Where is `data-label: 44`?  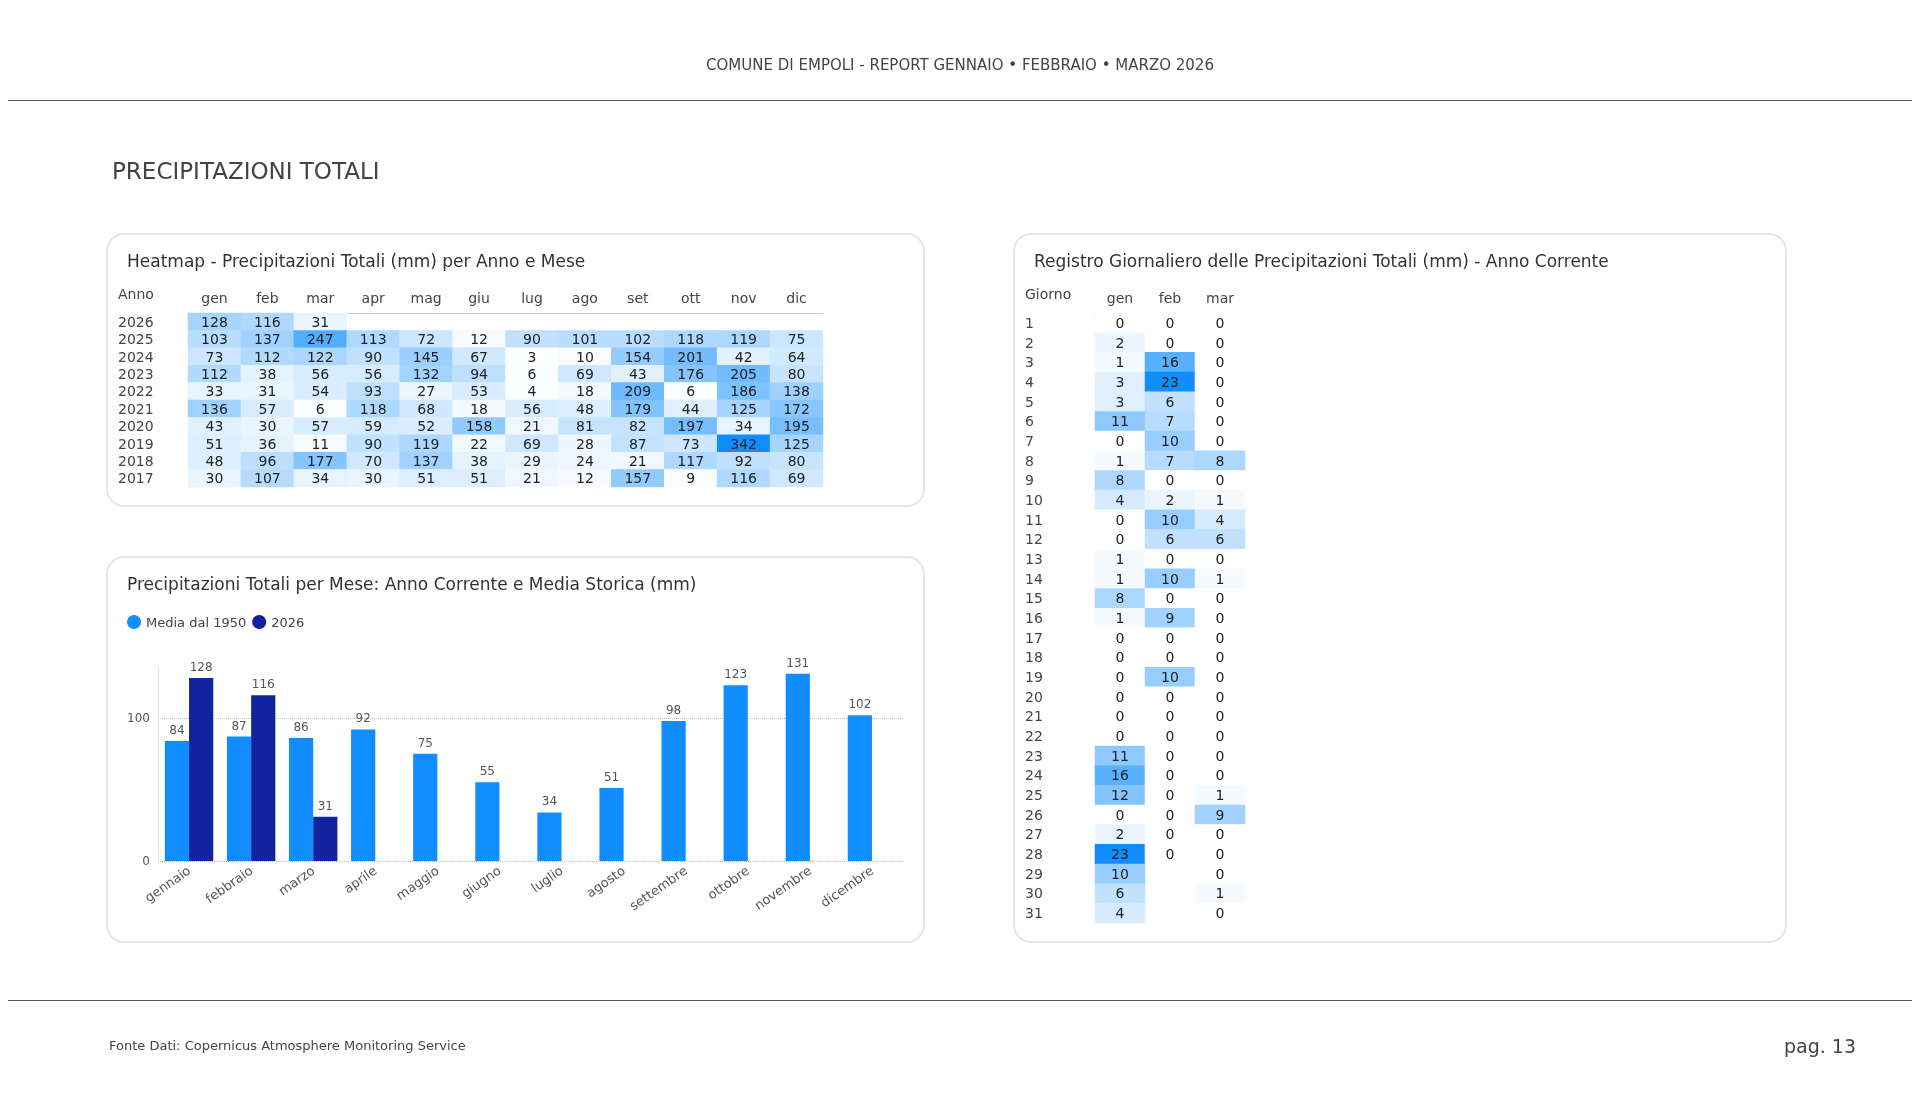 data-label: 44 is located at coordinates (690, 408).